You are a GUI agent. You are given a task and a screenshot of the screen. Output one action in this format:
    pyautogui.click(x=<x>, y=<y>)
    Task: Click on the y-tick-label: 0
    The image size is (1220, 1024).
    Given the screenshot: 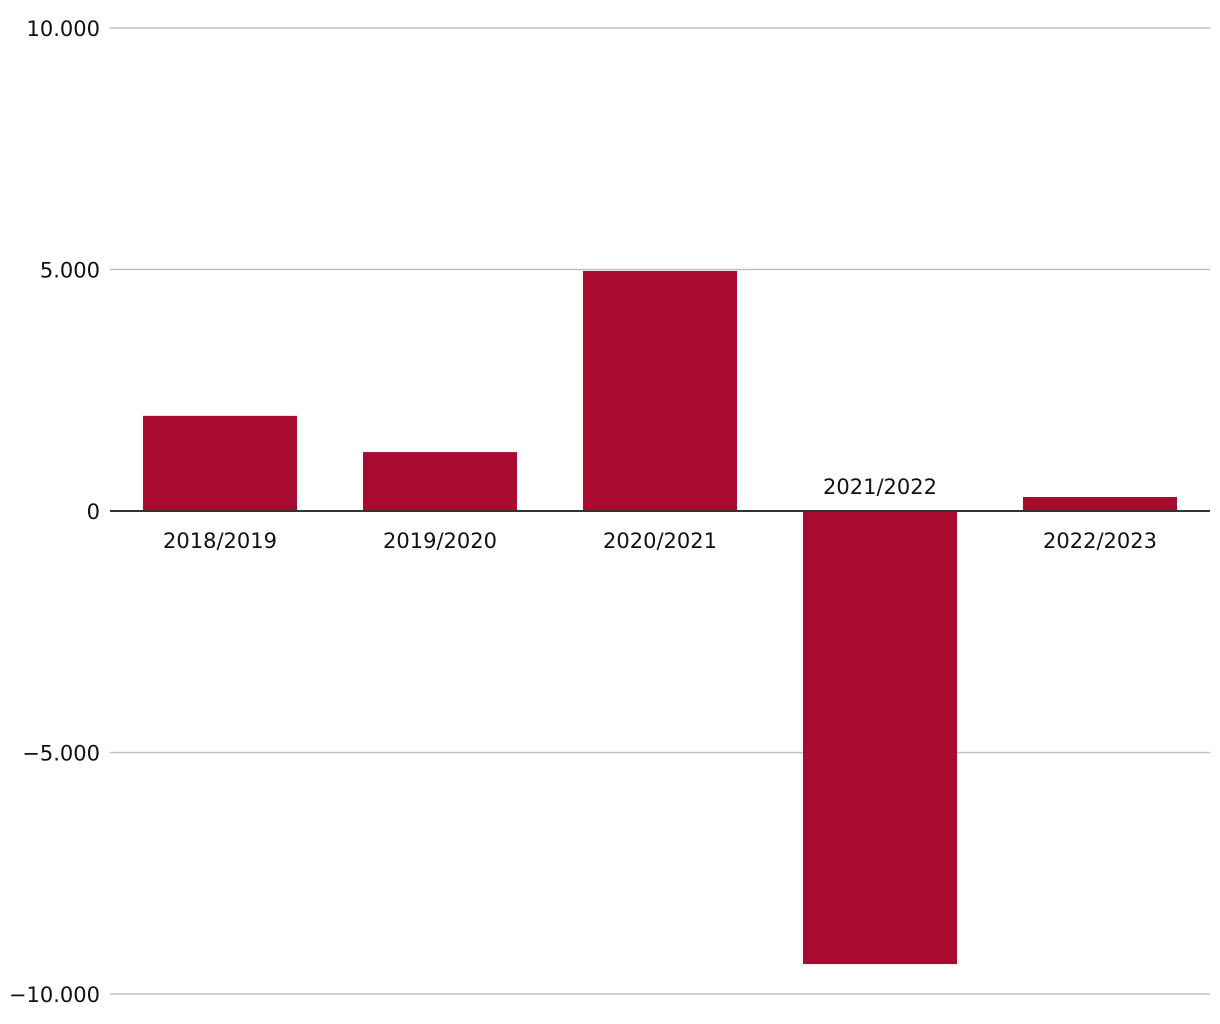 What is the action you would take?
    pyautogui.click(x=93, y=512)
    